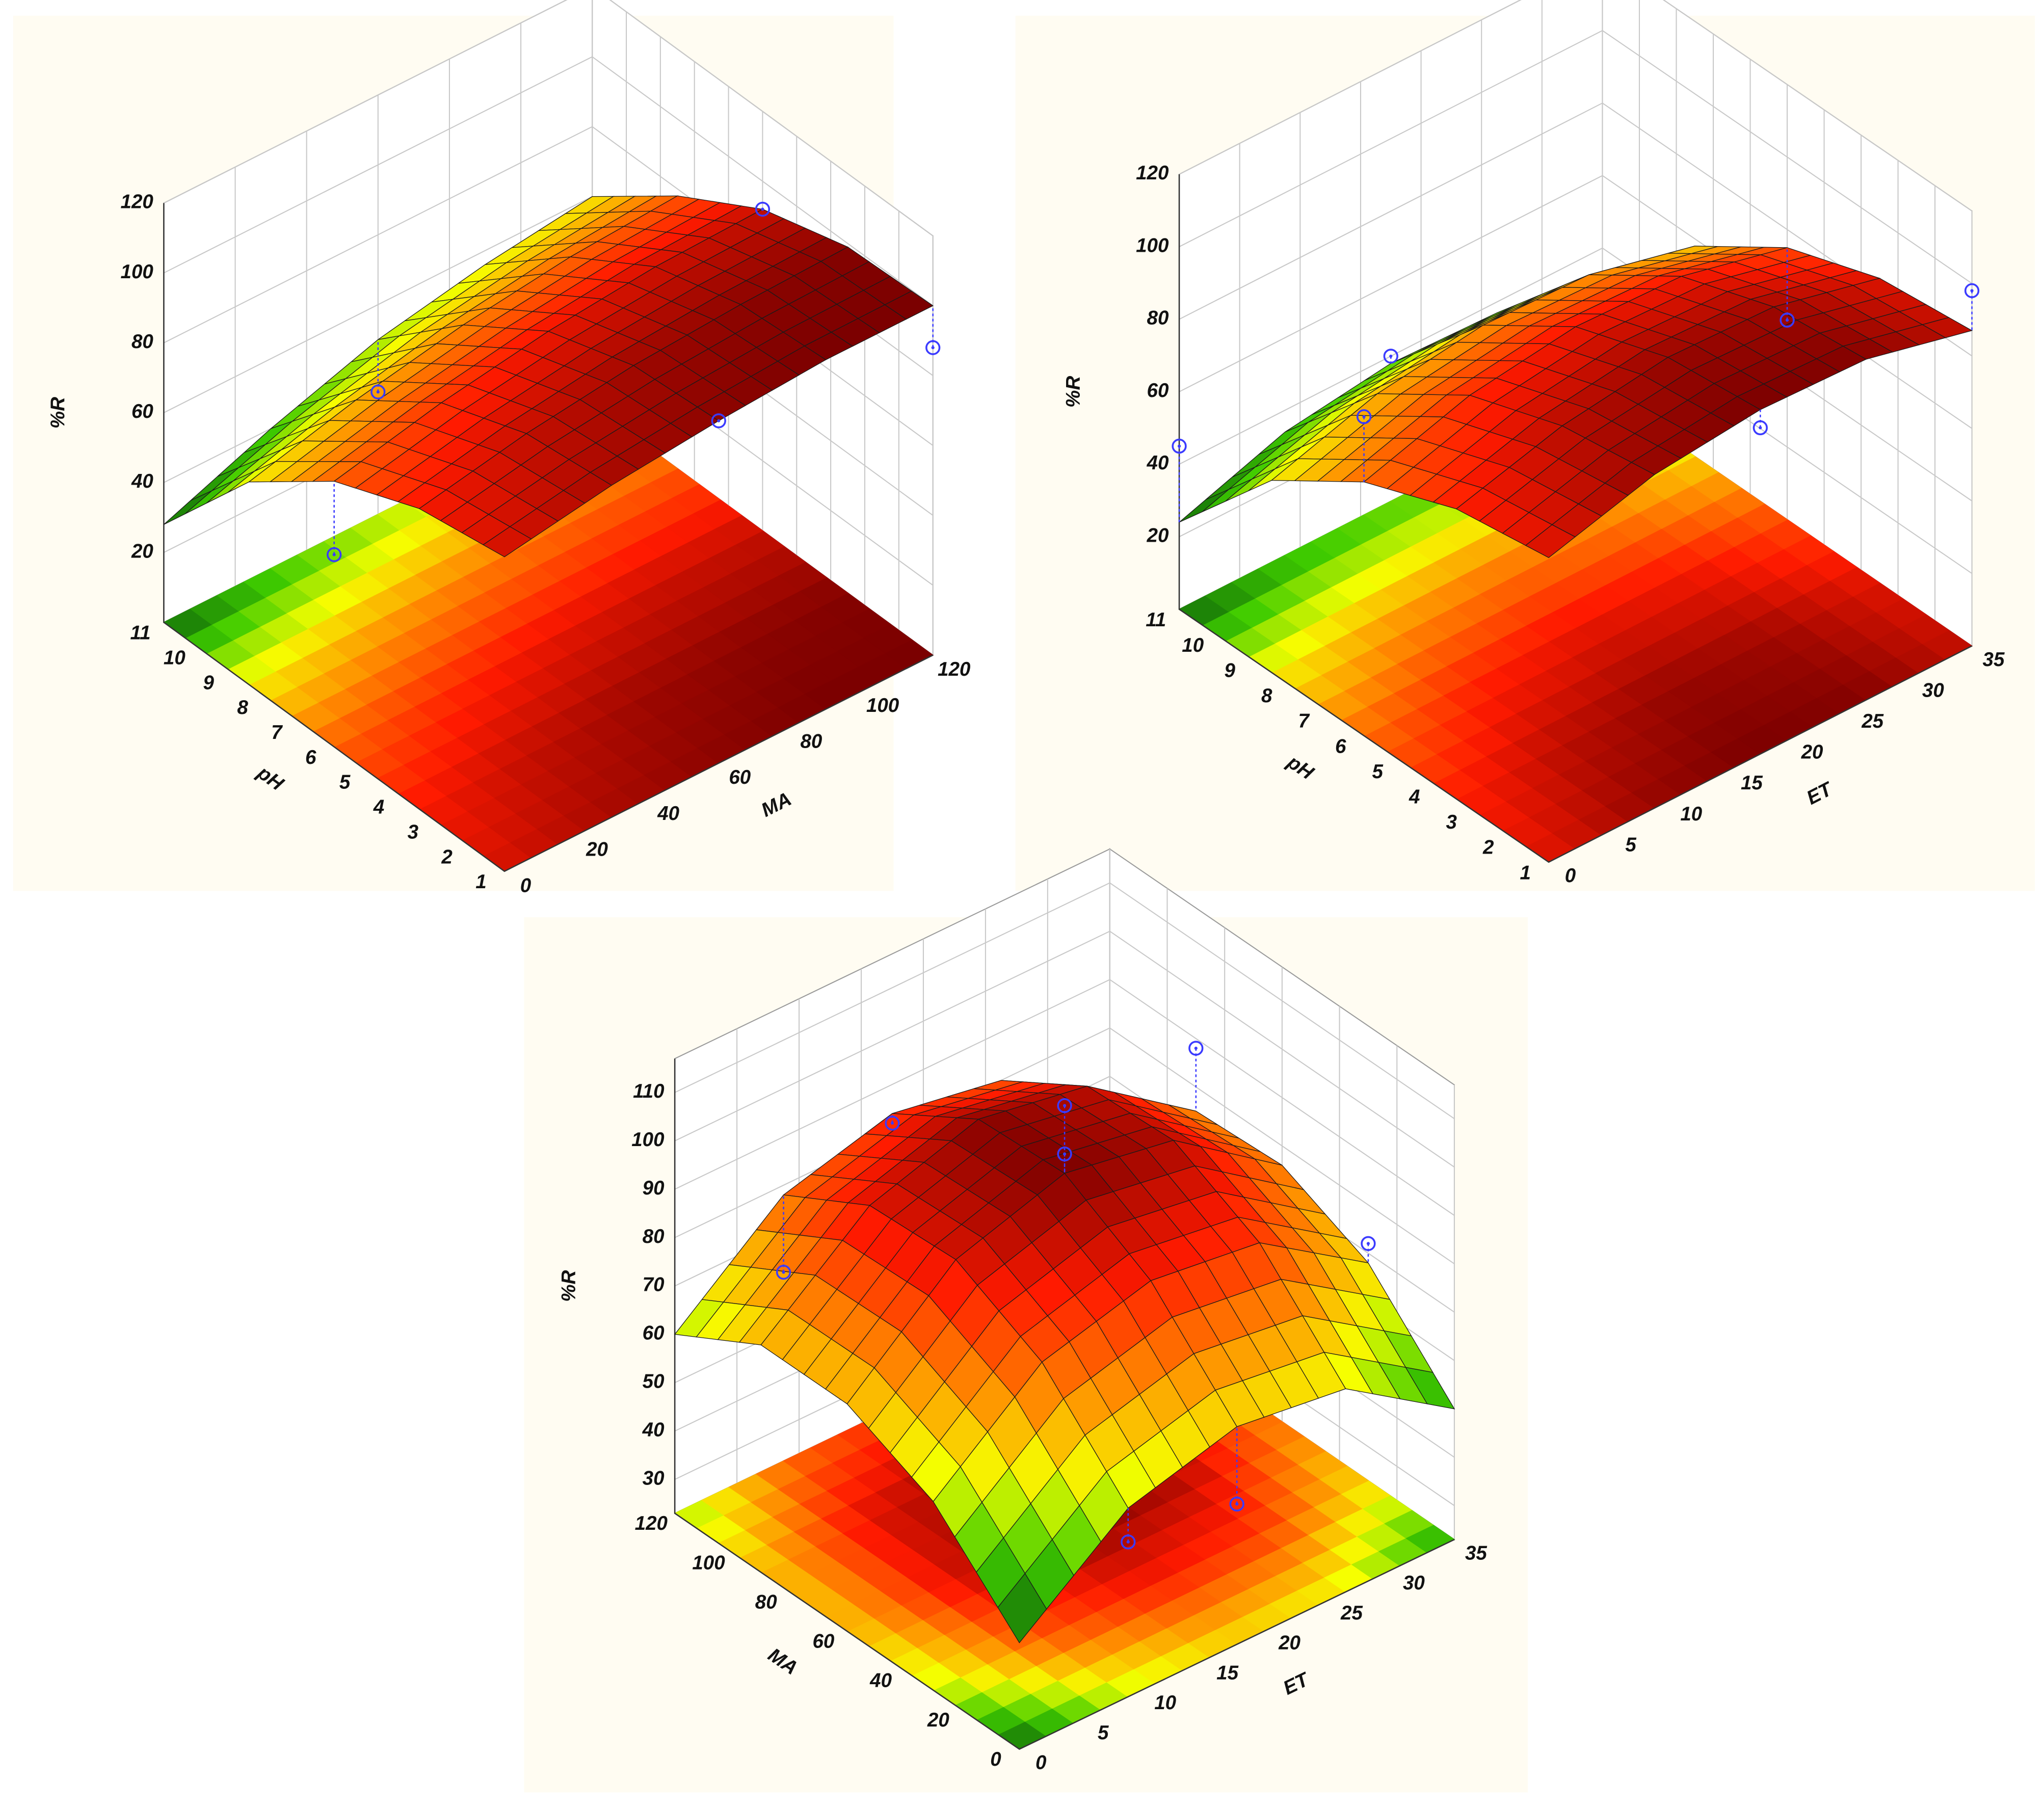 The width and height of the screenshot is (2044, 1806). I want to click on y-tick-label: 40, so click(668, 814).